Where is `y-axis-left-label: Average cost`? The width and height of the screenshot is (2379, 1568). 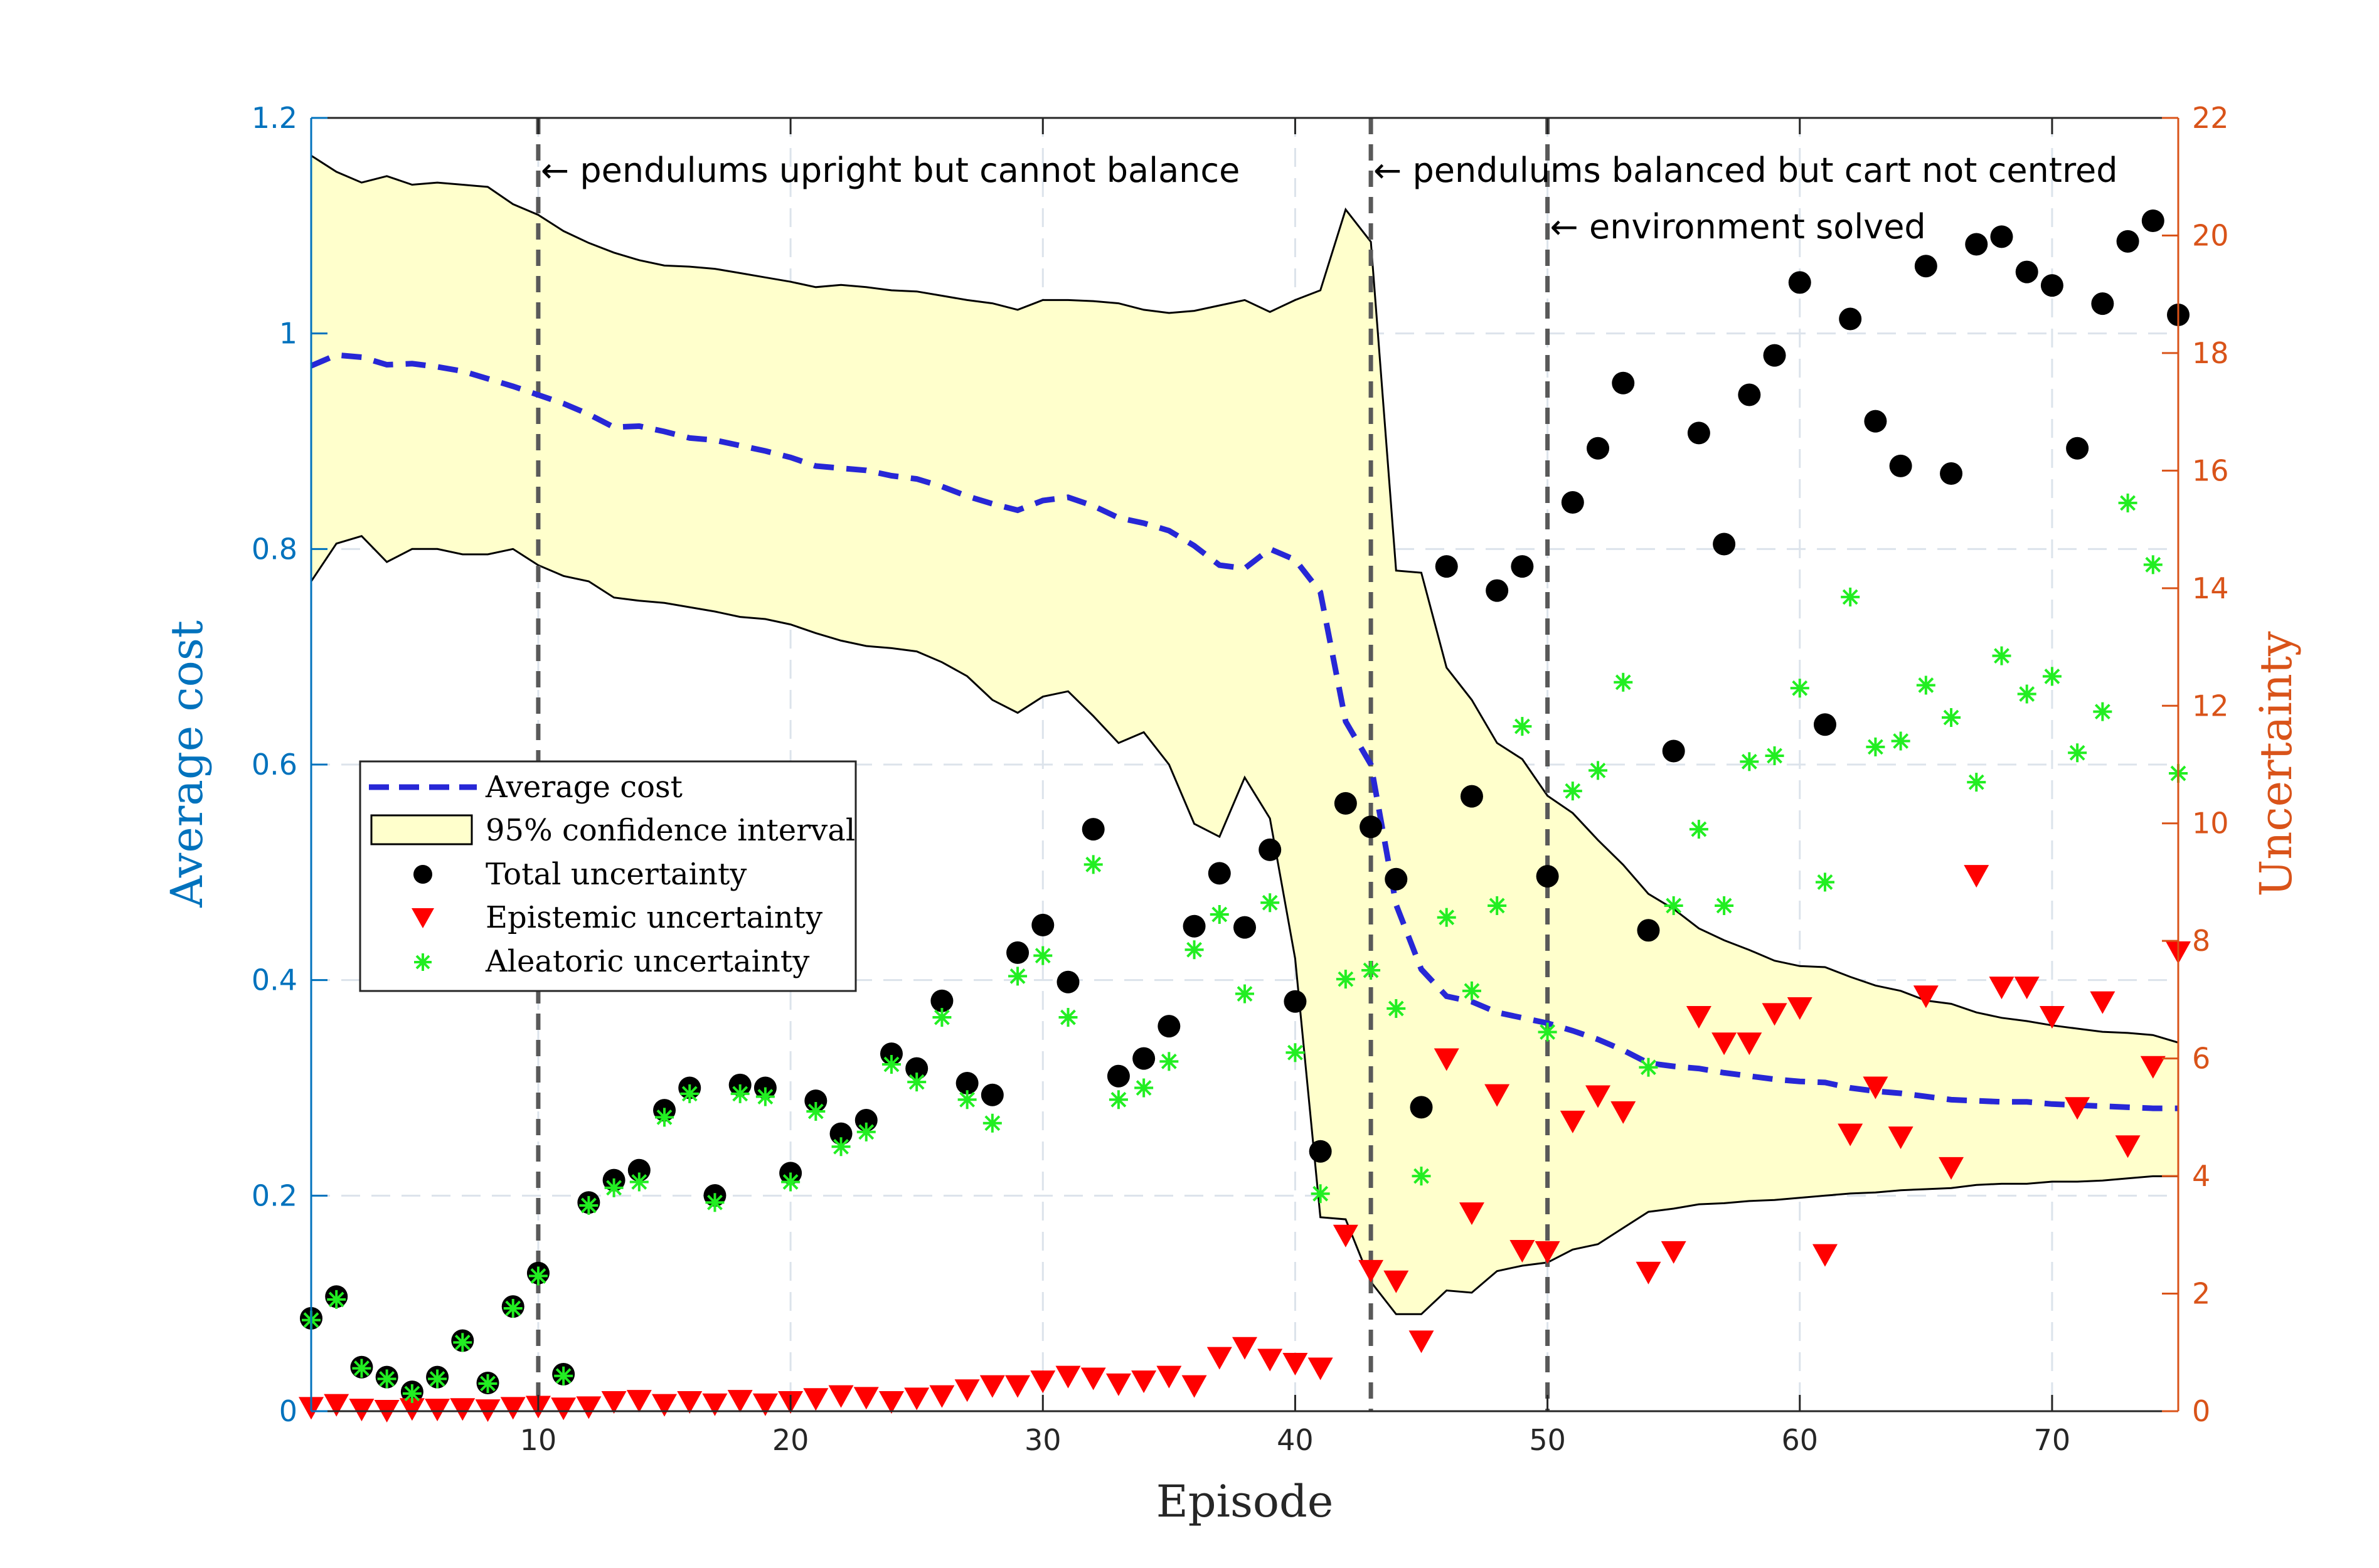
y-axis-left-label: Average cost is located at coordinates (187, 764).